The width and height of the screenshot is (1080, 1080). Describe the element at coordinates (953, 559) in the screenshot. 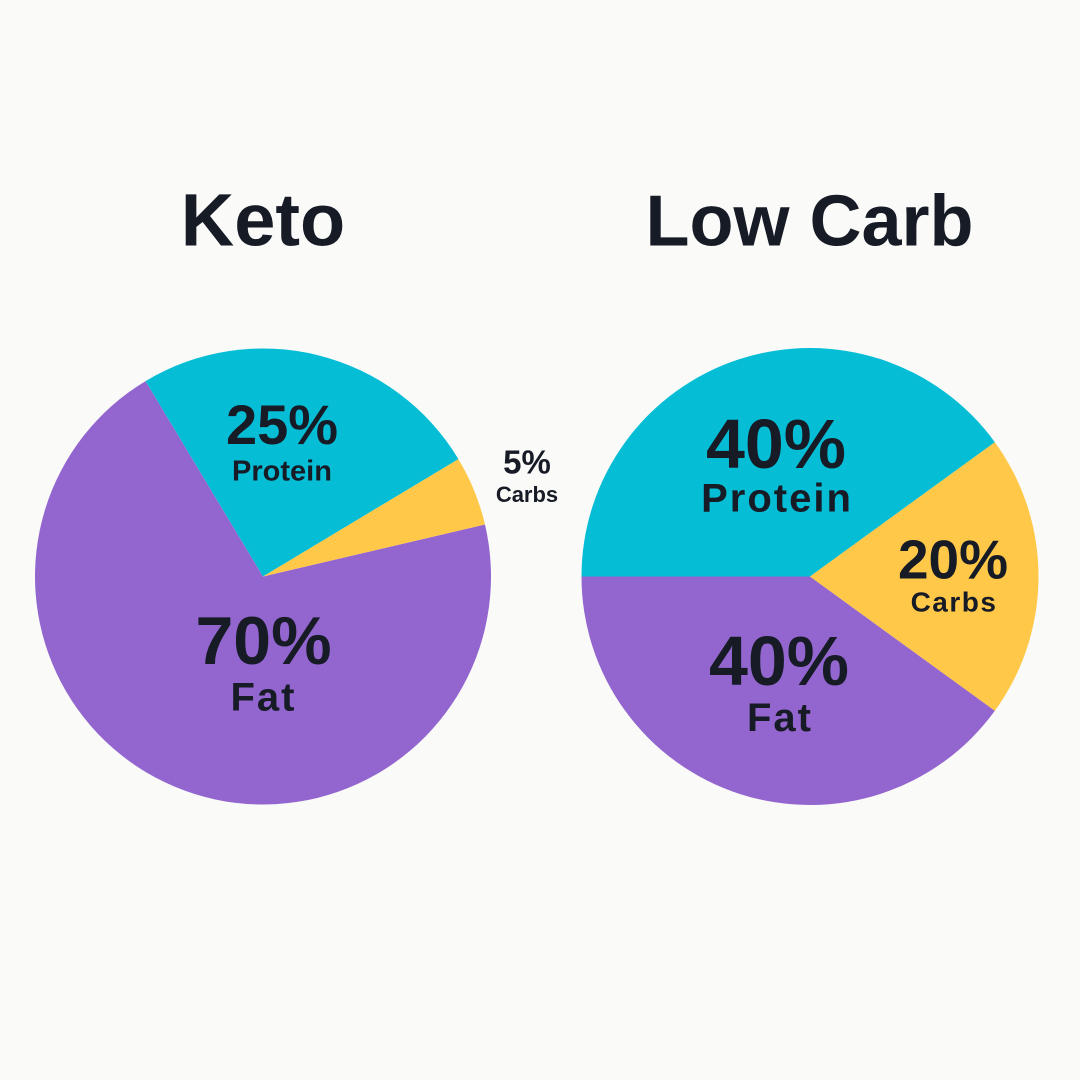

I see `svg-text: 20%` at that location.